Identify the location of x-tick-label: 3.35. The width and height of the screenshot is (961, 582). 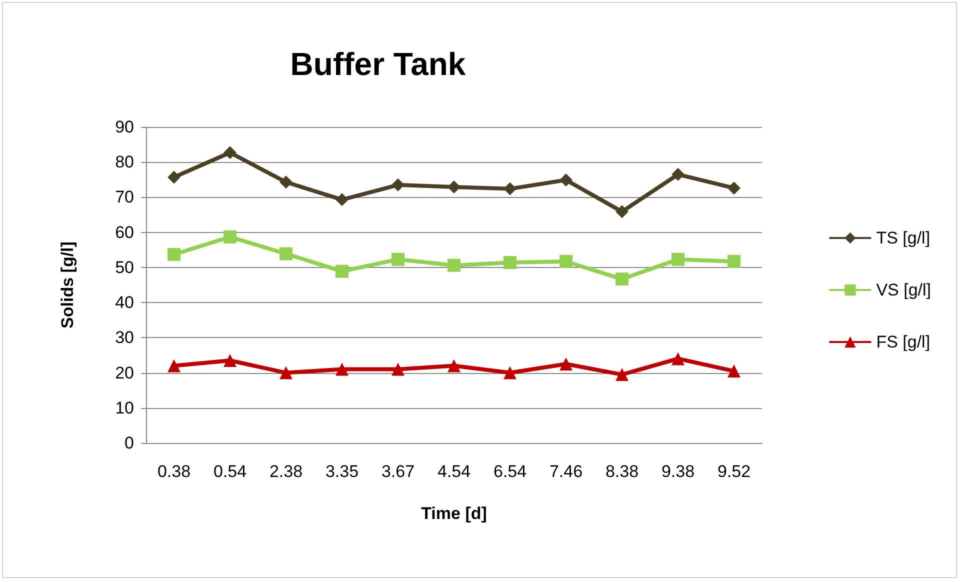
(342, 471).